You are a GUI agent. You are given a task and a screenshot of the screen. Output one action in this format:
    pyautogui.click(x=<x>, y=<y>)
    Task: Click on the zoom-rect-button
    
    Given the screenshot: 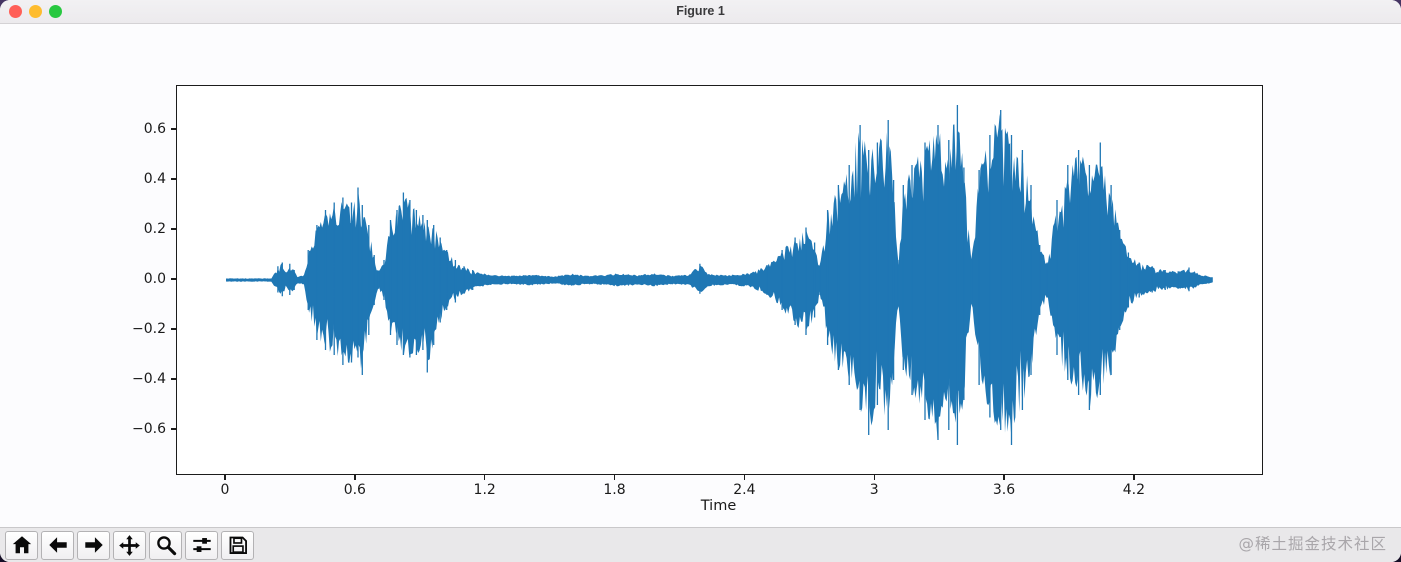 What is the action you would take?
    pyautogui.click(x=165, y=545)
    